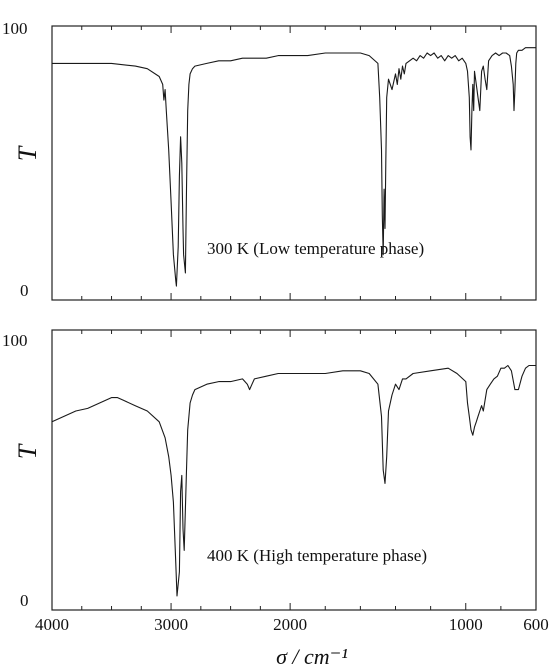  What do you see at coordinates (52, 624) in the screenshot?
I see `x-tick-label: 4000` at bounding box center [52, 624].